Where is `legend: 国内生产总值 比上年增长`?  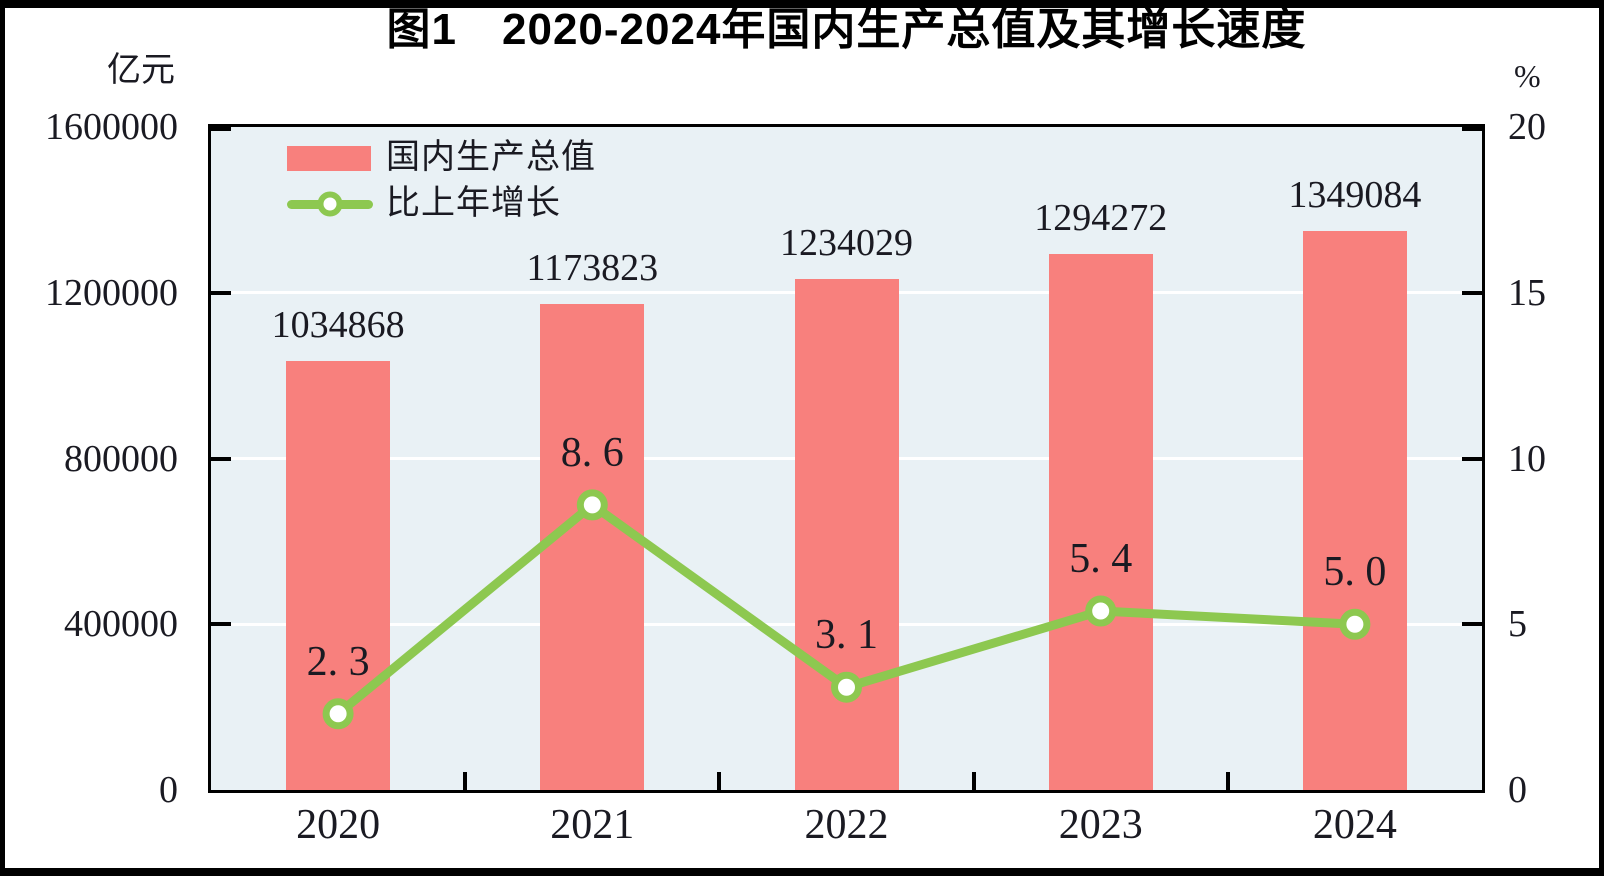 legend: 国内生产总值 比上年增长 is located at coordinates (441, 181).